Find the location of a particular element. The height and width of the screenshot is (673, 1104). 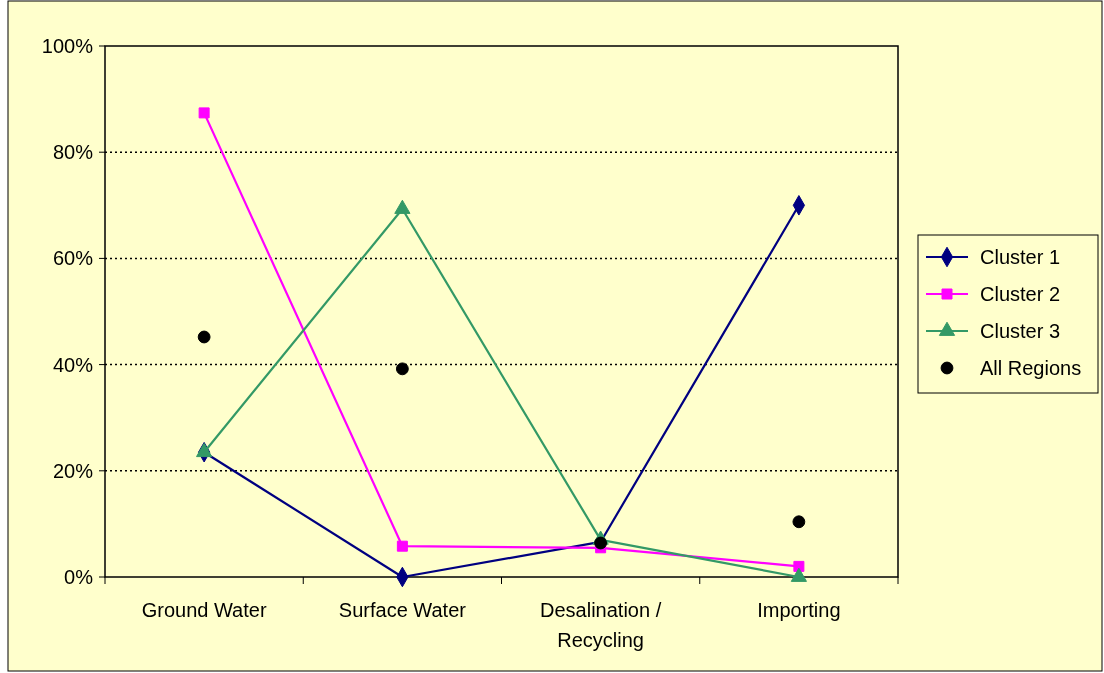

y-tick-label: 40% is located at coordinates (73, 364).